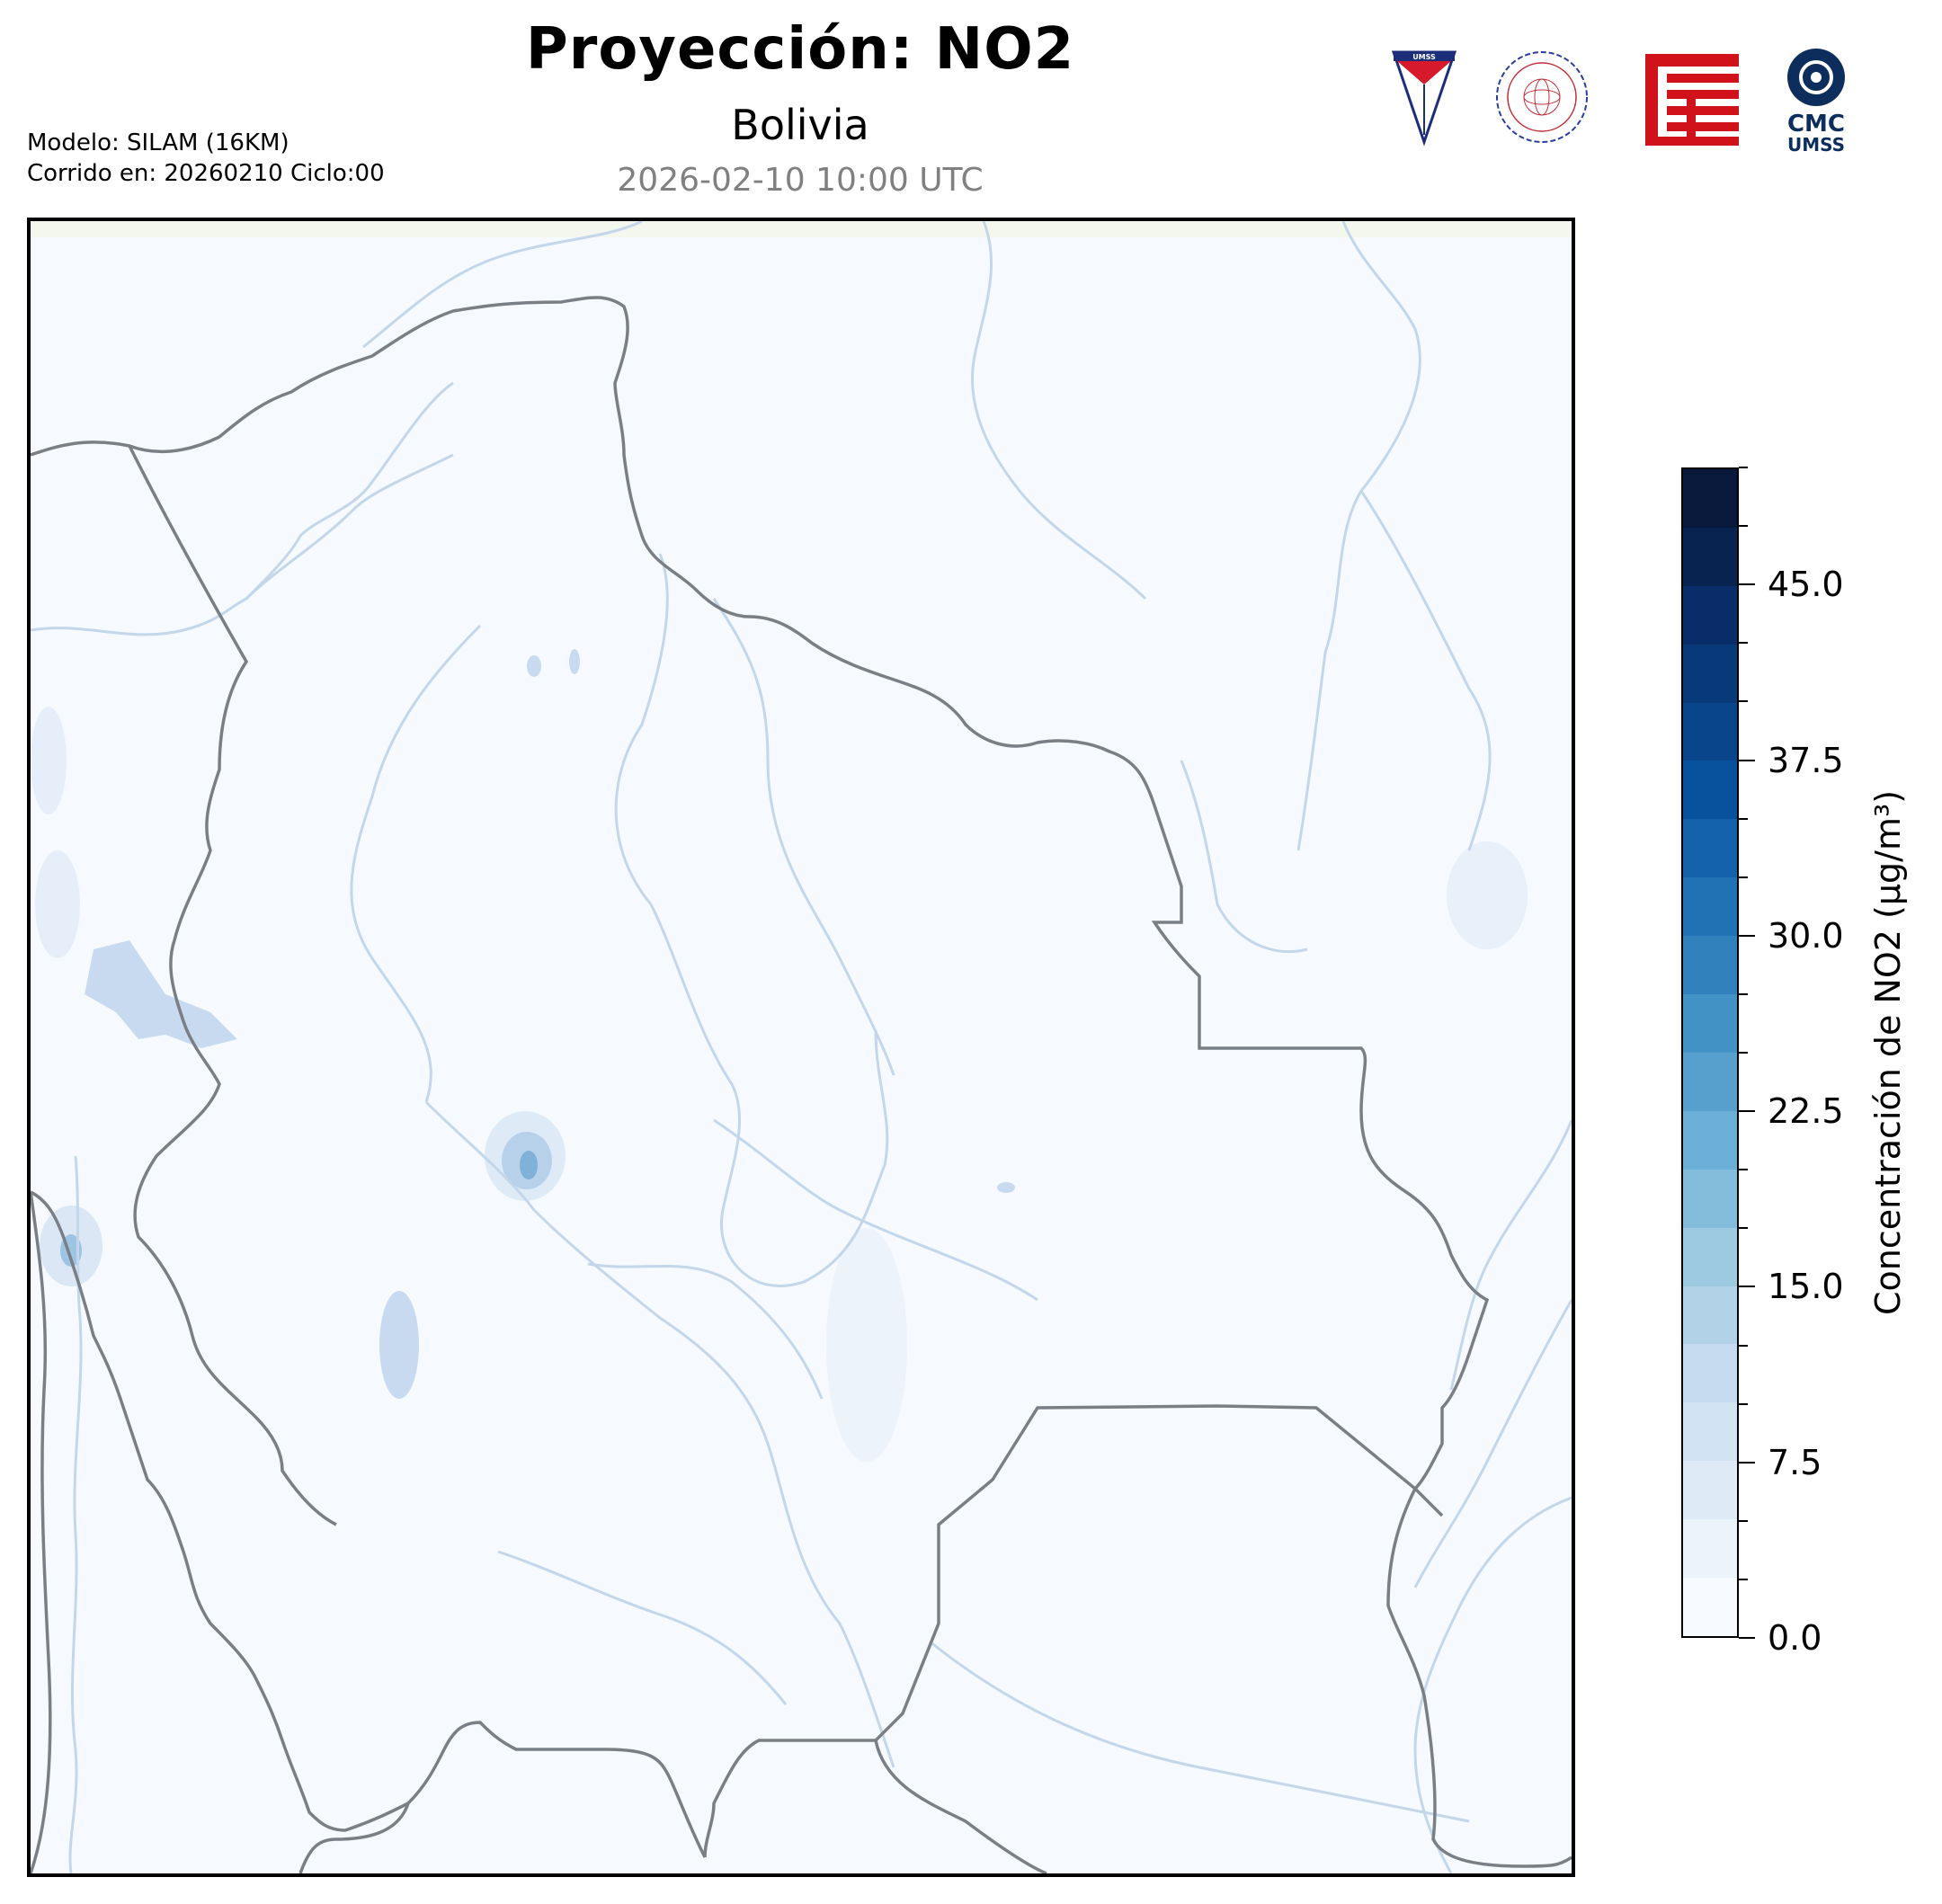 Image resolution: width=1942 pixels, height=1904 pixels. I want to click on physics-department-seal, so click(1542, 97).